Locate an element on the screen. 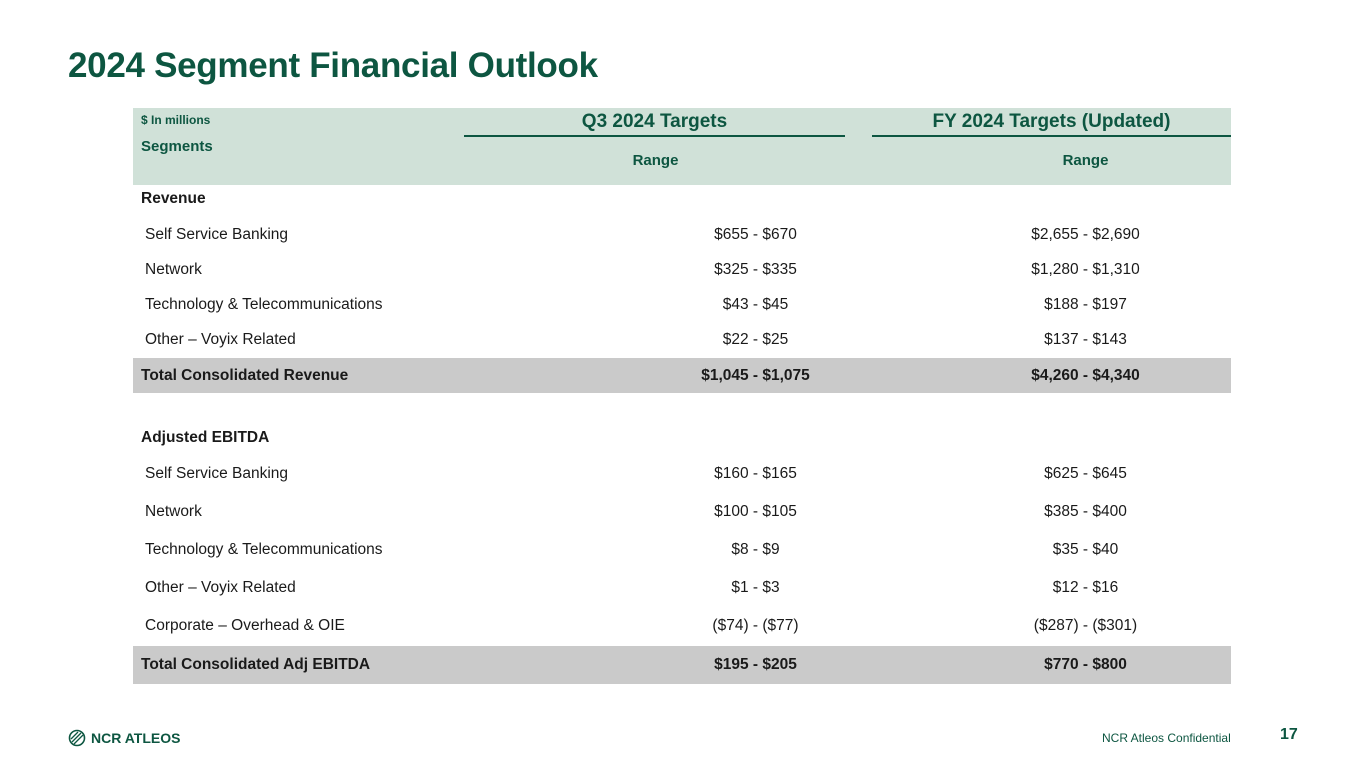  q3-range-value: $1,045 - $1,075 is located at coordinates (755, 375).